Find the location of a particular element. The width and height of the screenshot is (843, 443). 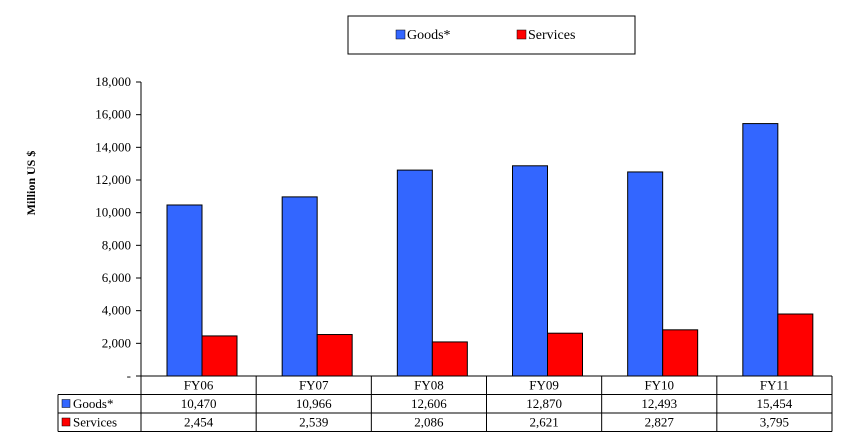

x-tick-label: FY08 is located at coordinates (429, 385).